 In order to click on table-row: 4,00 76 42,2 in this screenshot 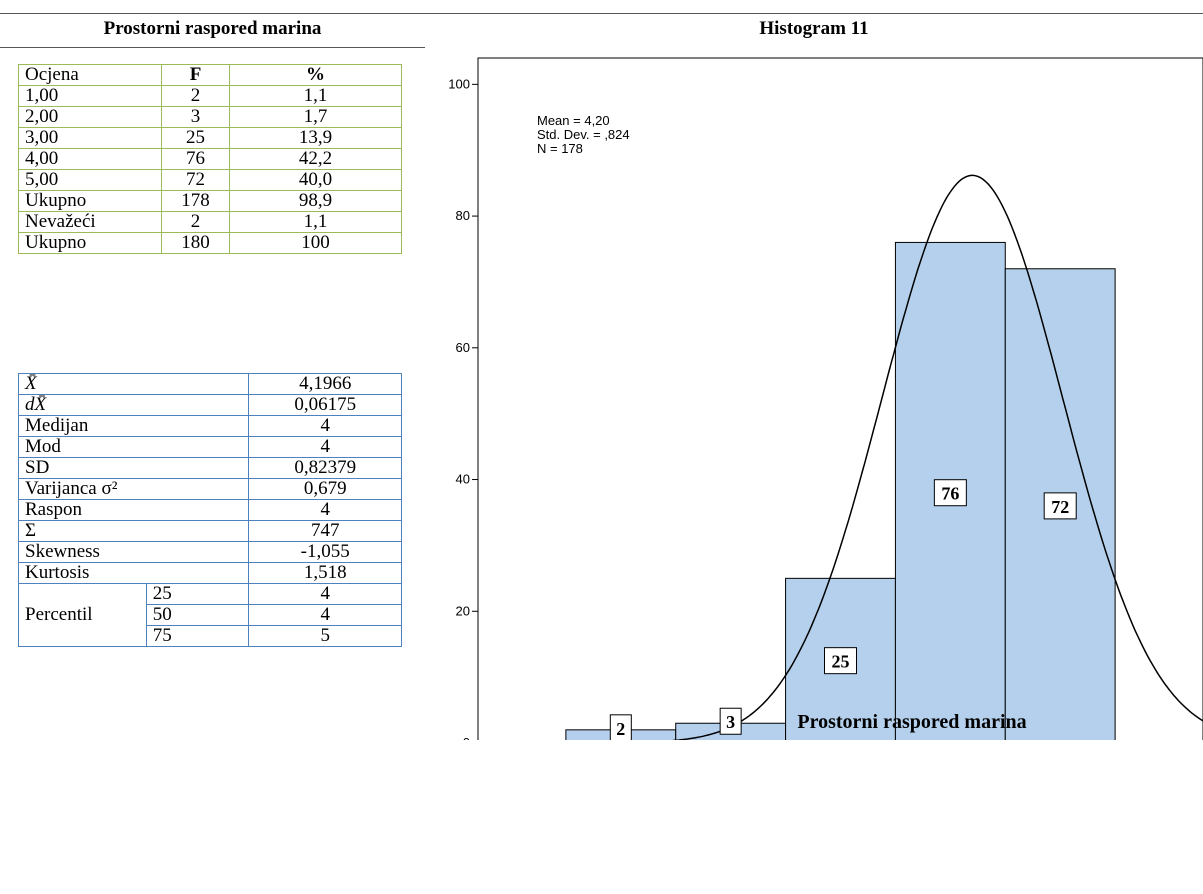, I will do `click(210, 159)`.